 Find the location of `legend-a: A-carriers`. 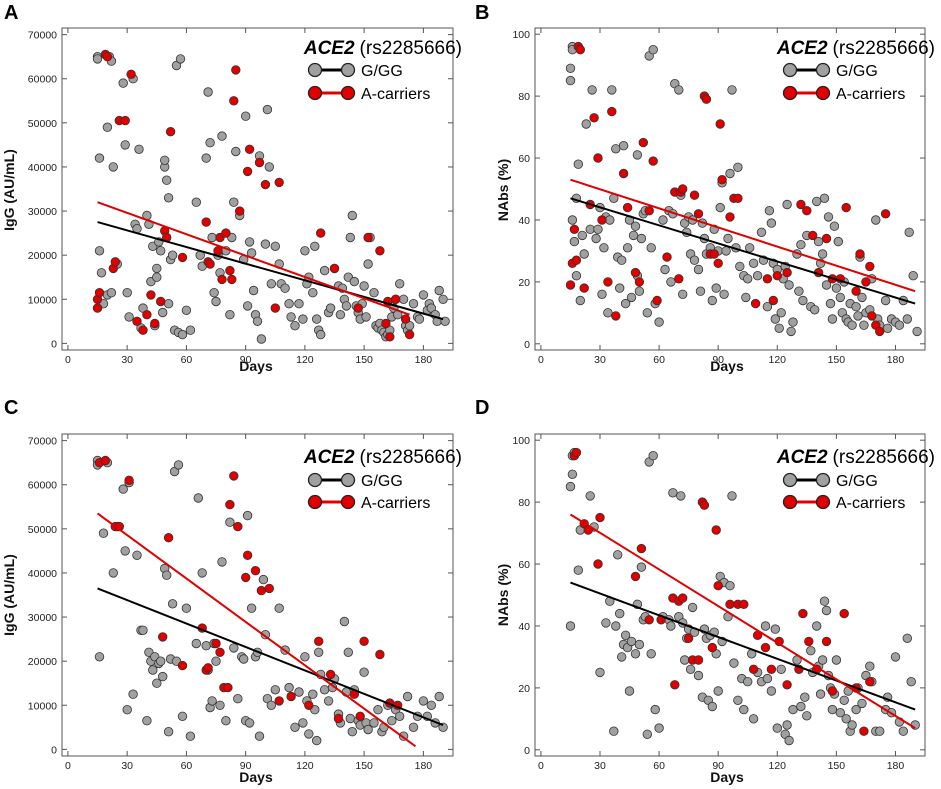

legend-a: A-carriers is located at coordinates (368, 94).